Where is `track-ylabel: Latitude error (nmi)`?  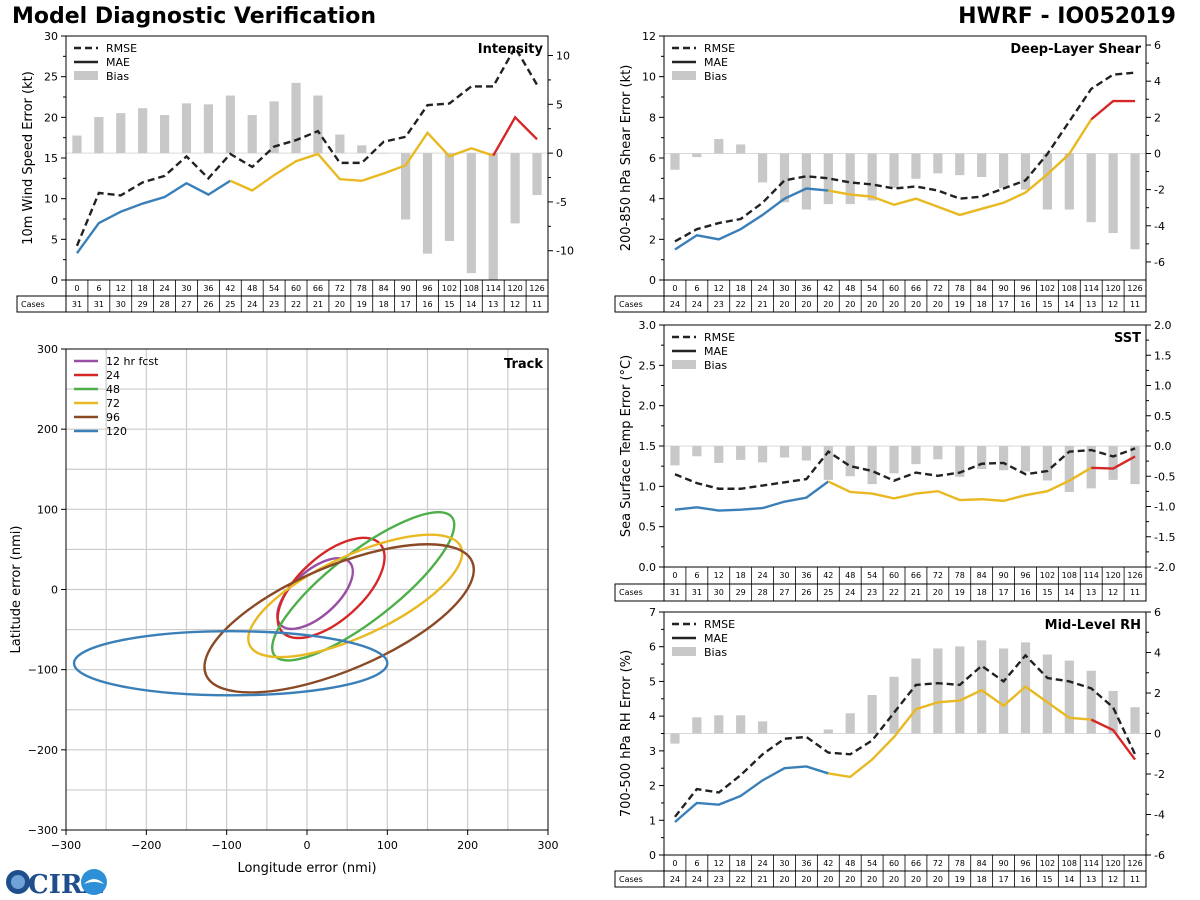
track-ylabel: Latitude error (nmi) is located at coordinates (16, 590).